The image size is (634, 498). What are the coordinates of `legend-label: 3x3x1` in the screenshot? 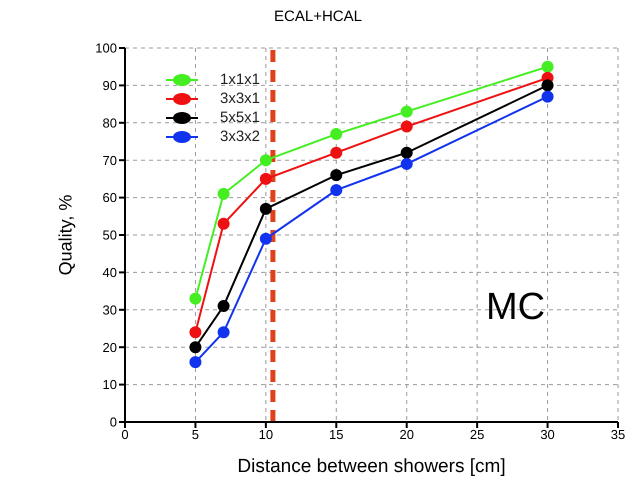 It's located at (240, 98).